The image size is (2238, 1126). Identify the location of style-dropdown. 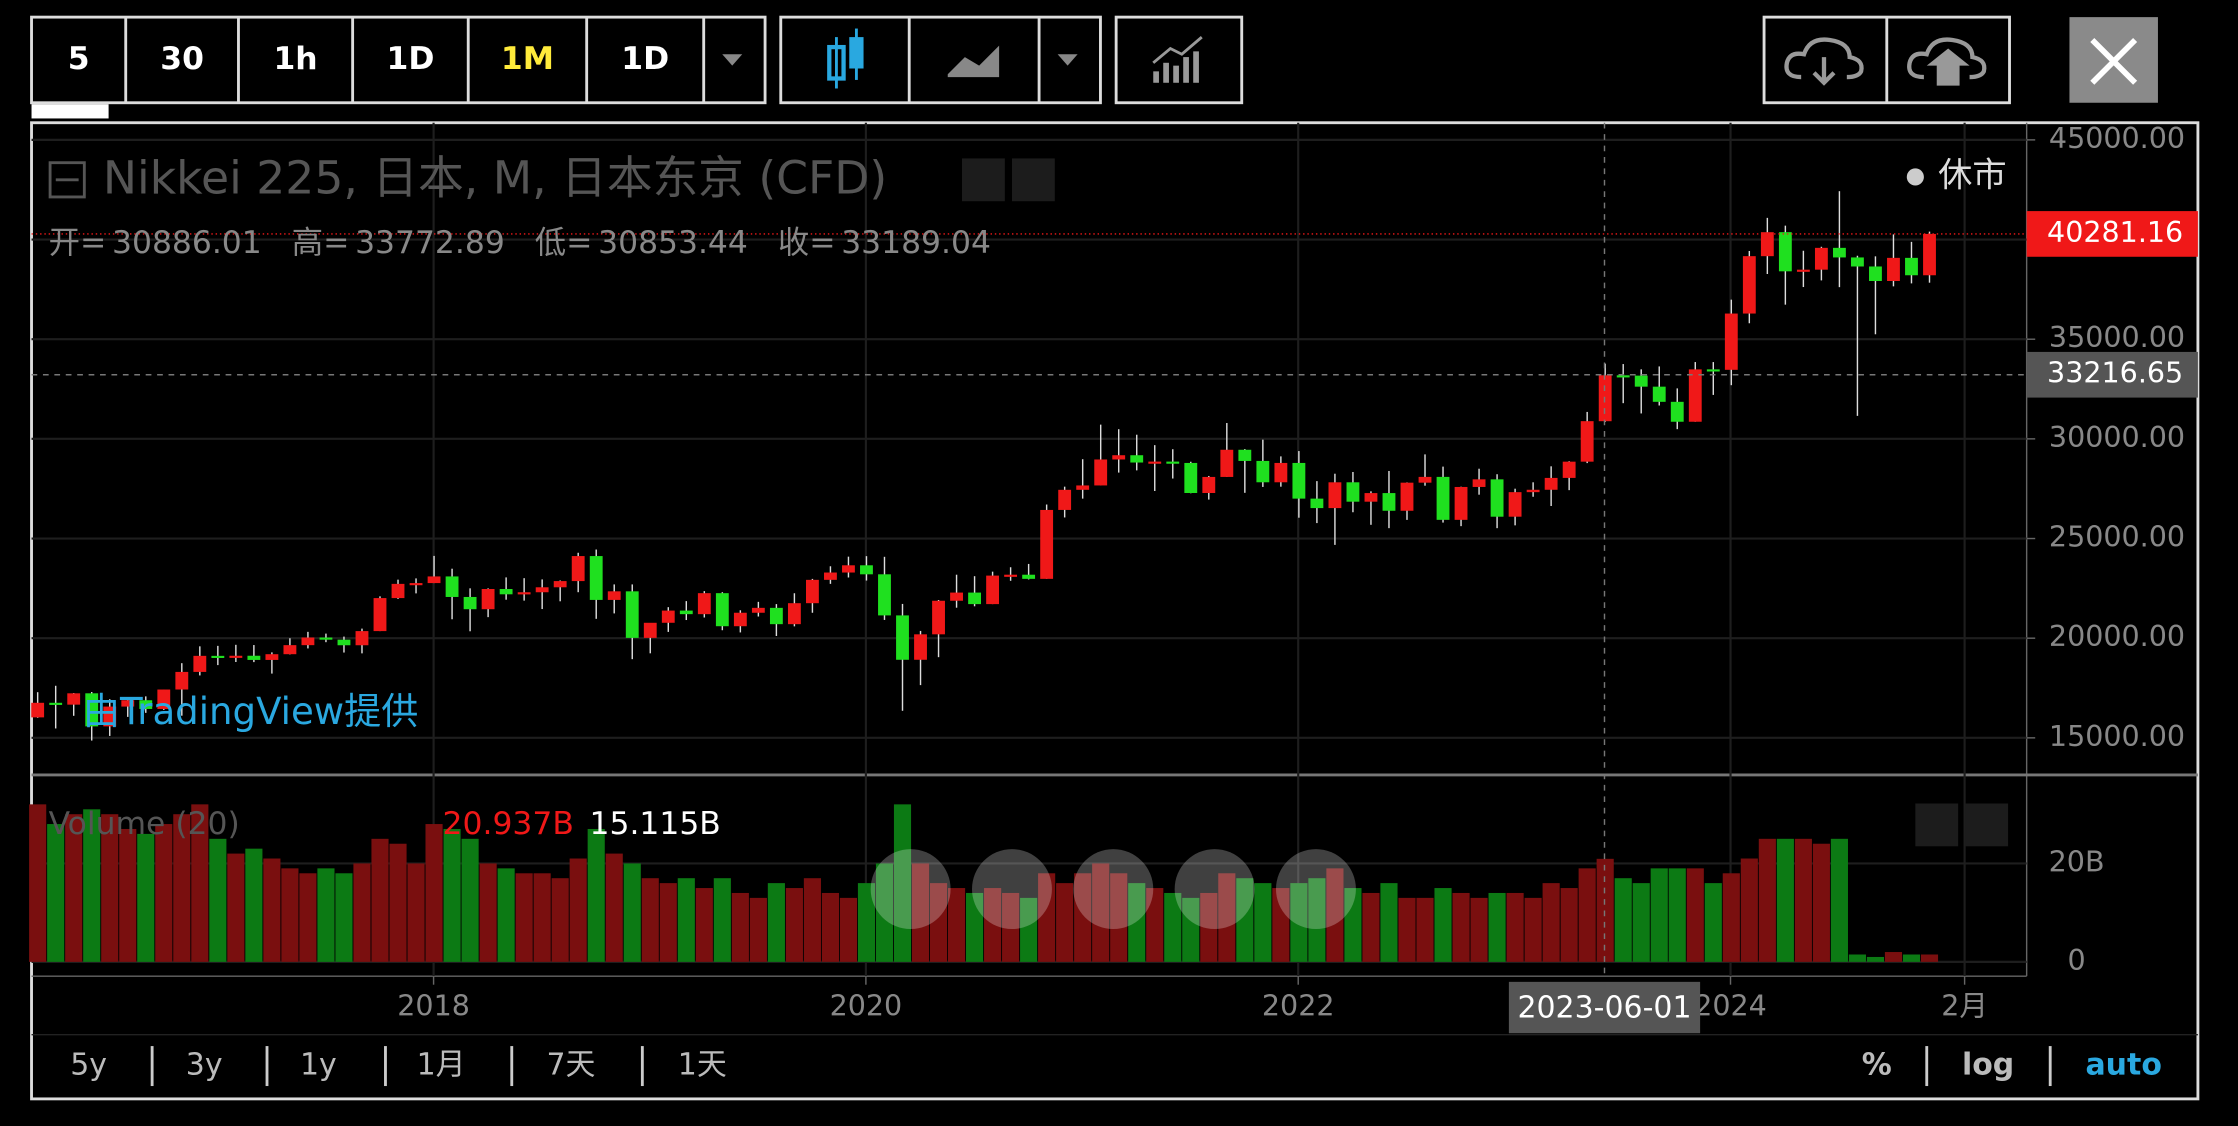
(1067, 60).